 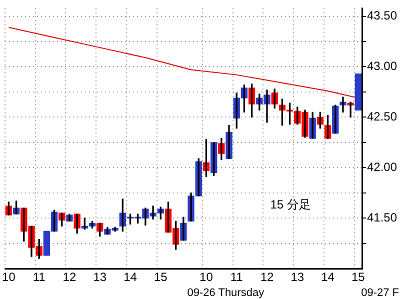 What do you see at coordinates (382, 217) in the screenshot?
I see `y-tick-label: 41.50` at bounding box center [382, 217].